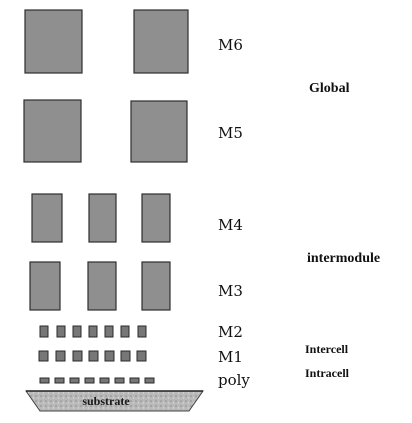  Describe the element at coordinates (230, 133) in the screenshot. I see `m5-label: M5` at that location.